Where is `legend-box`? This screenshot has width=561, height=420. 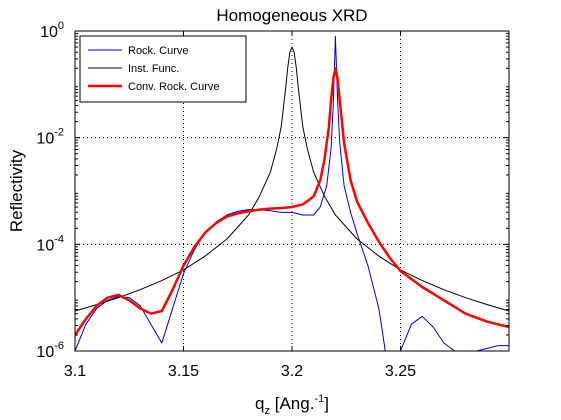 legend-box is located at coordinates (163, 69).